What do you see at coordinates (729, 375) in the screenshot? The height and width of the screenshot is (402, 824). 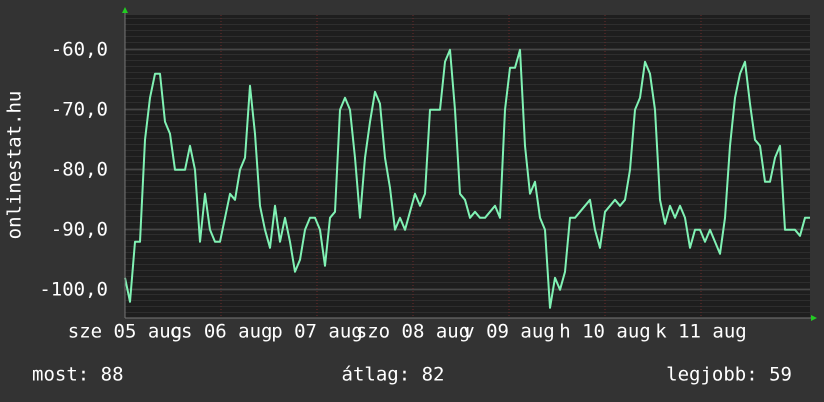 I see `footer-best: legjobb: 59` at bounding box center [729, 375].